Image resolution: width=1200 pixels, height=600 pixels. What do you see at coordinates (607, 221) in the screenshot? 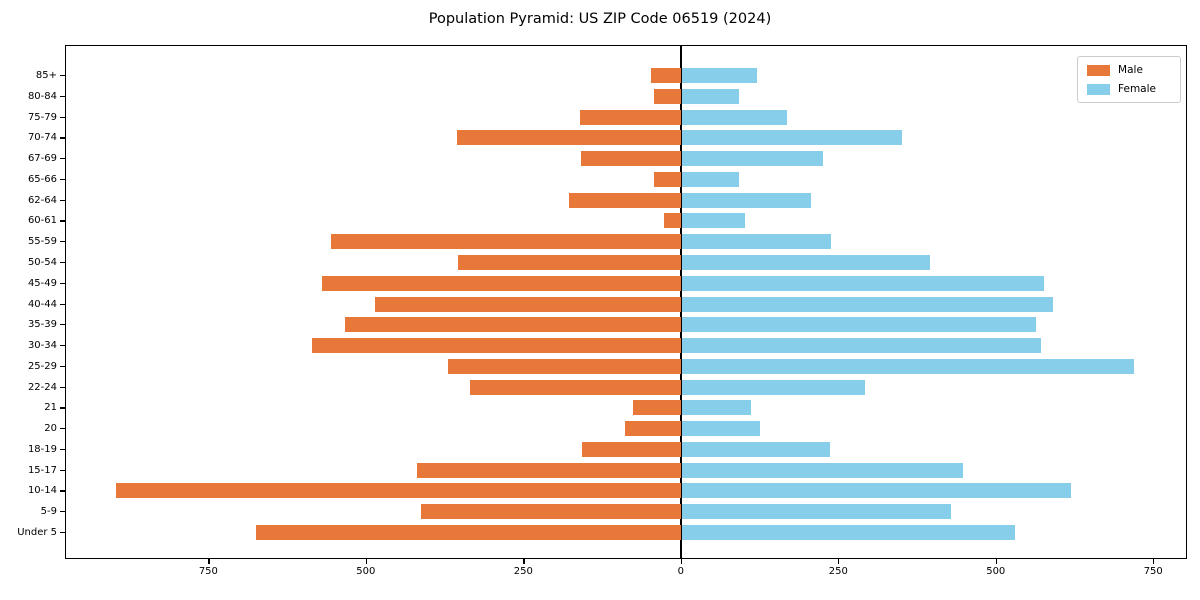
I see `pyramid-row-60-61: 60-61` at bounding box center [607, 221].